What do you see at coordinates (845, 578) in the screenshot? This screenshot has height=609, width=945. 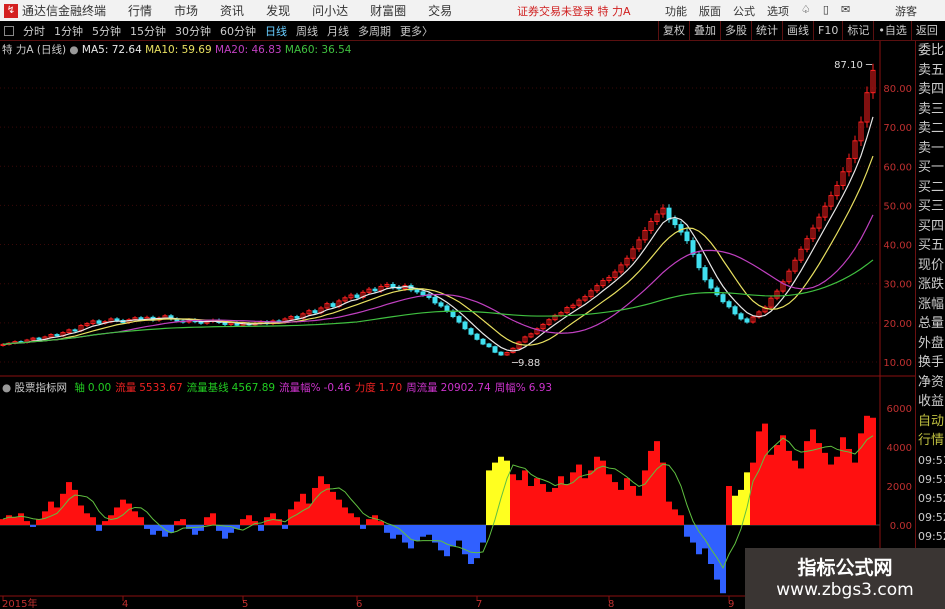 I see `watermark: 指标公式网 www.zbgs3.com` at bounding box center [845, 578].